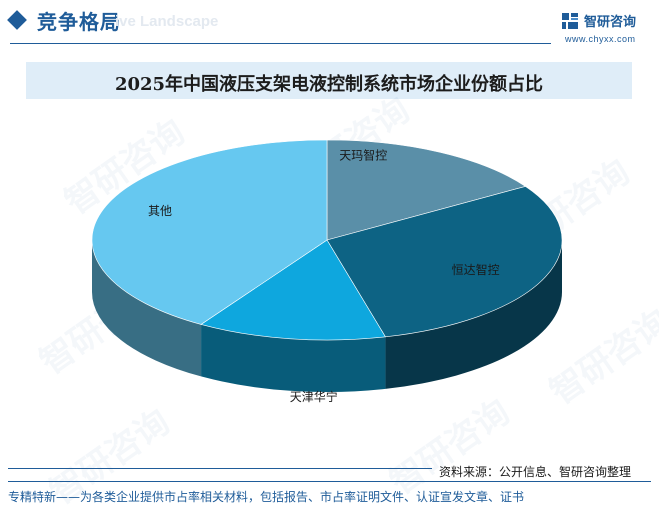 This screenshot has width=659, height=515. What do you see at coordinates (610, 22) in the screenshot?
I see `brand-name: 智研咨询` at bounding box center [610, 22].